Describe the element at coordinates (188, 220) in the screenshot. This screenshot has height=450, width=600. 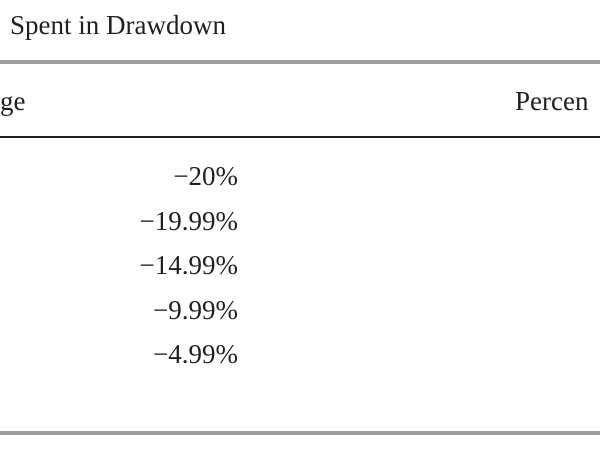
I see `table-cell: −19.99%` at that location.